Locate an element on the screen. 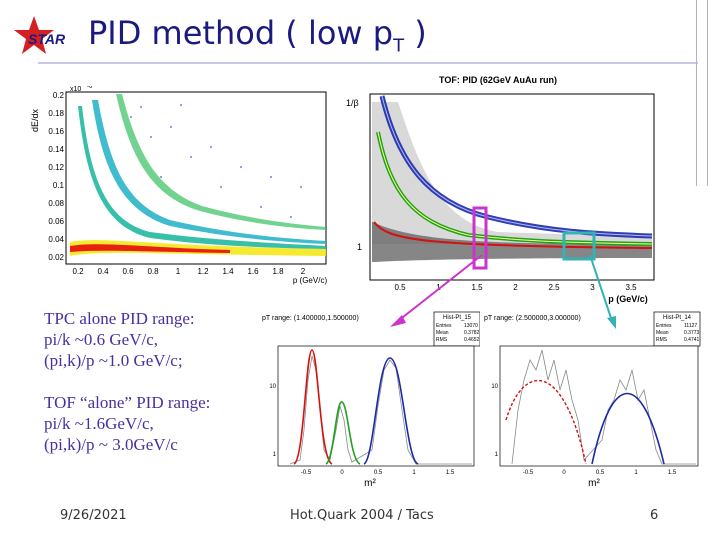 This screenshot has height=540, width=720. tof-note-line: (pi,k)/p ~ 3.0GeV/c is located at coordinates (111, 444).